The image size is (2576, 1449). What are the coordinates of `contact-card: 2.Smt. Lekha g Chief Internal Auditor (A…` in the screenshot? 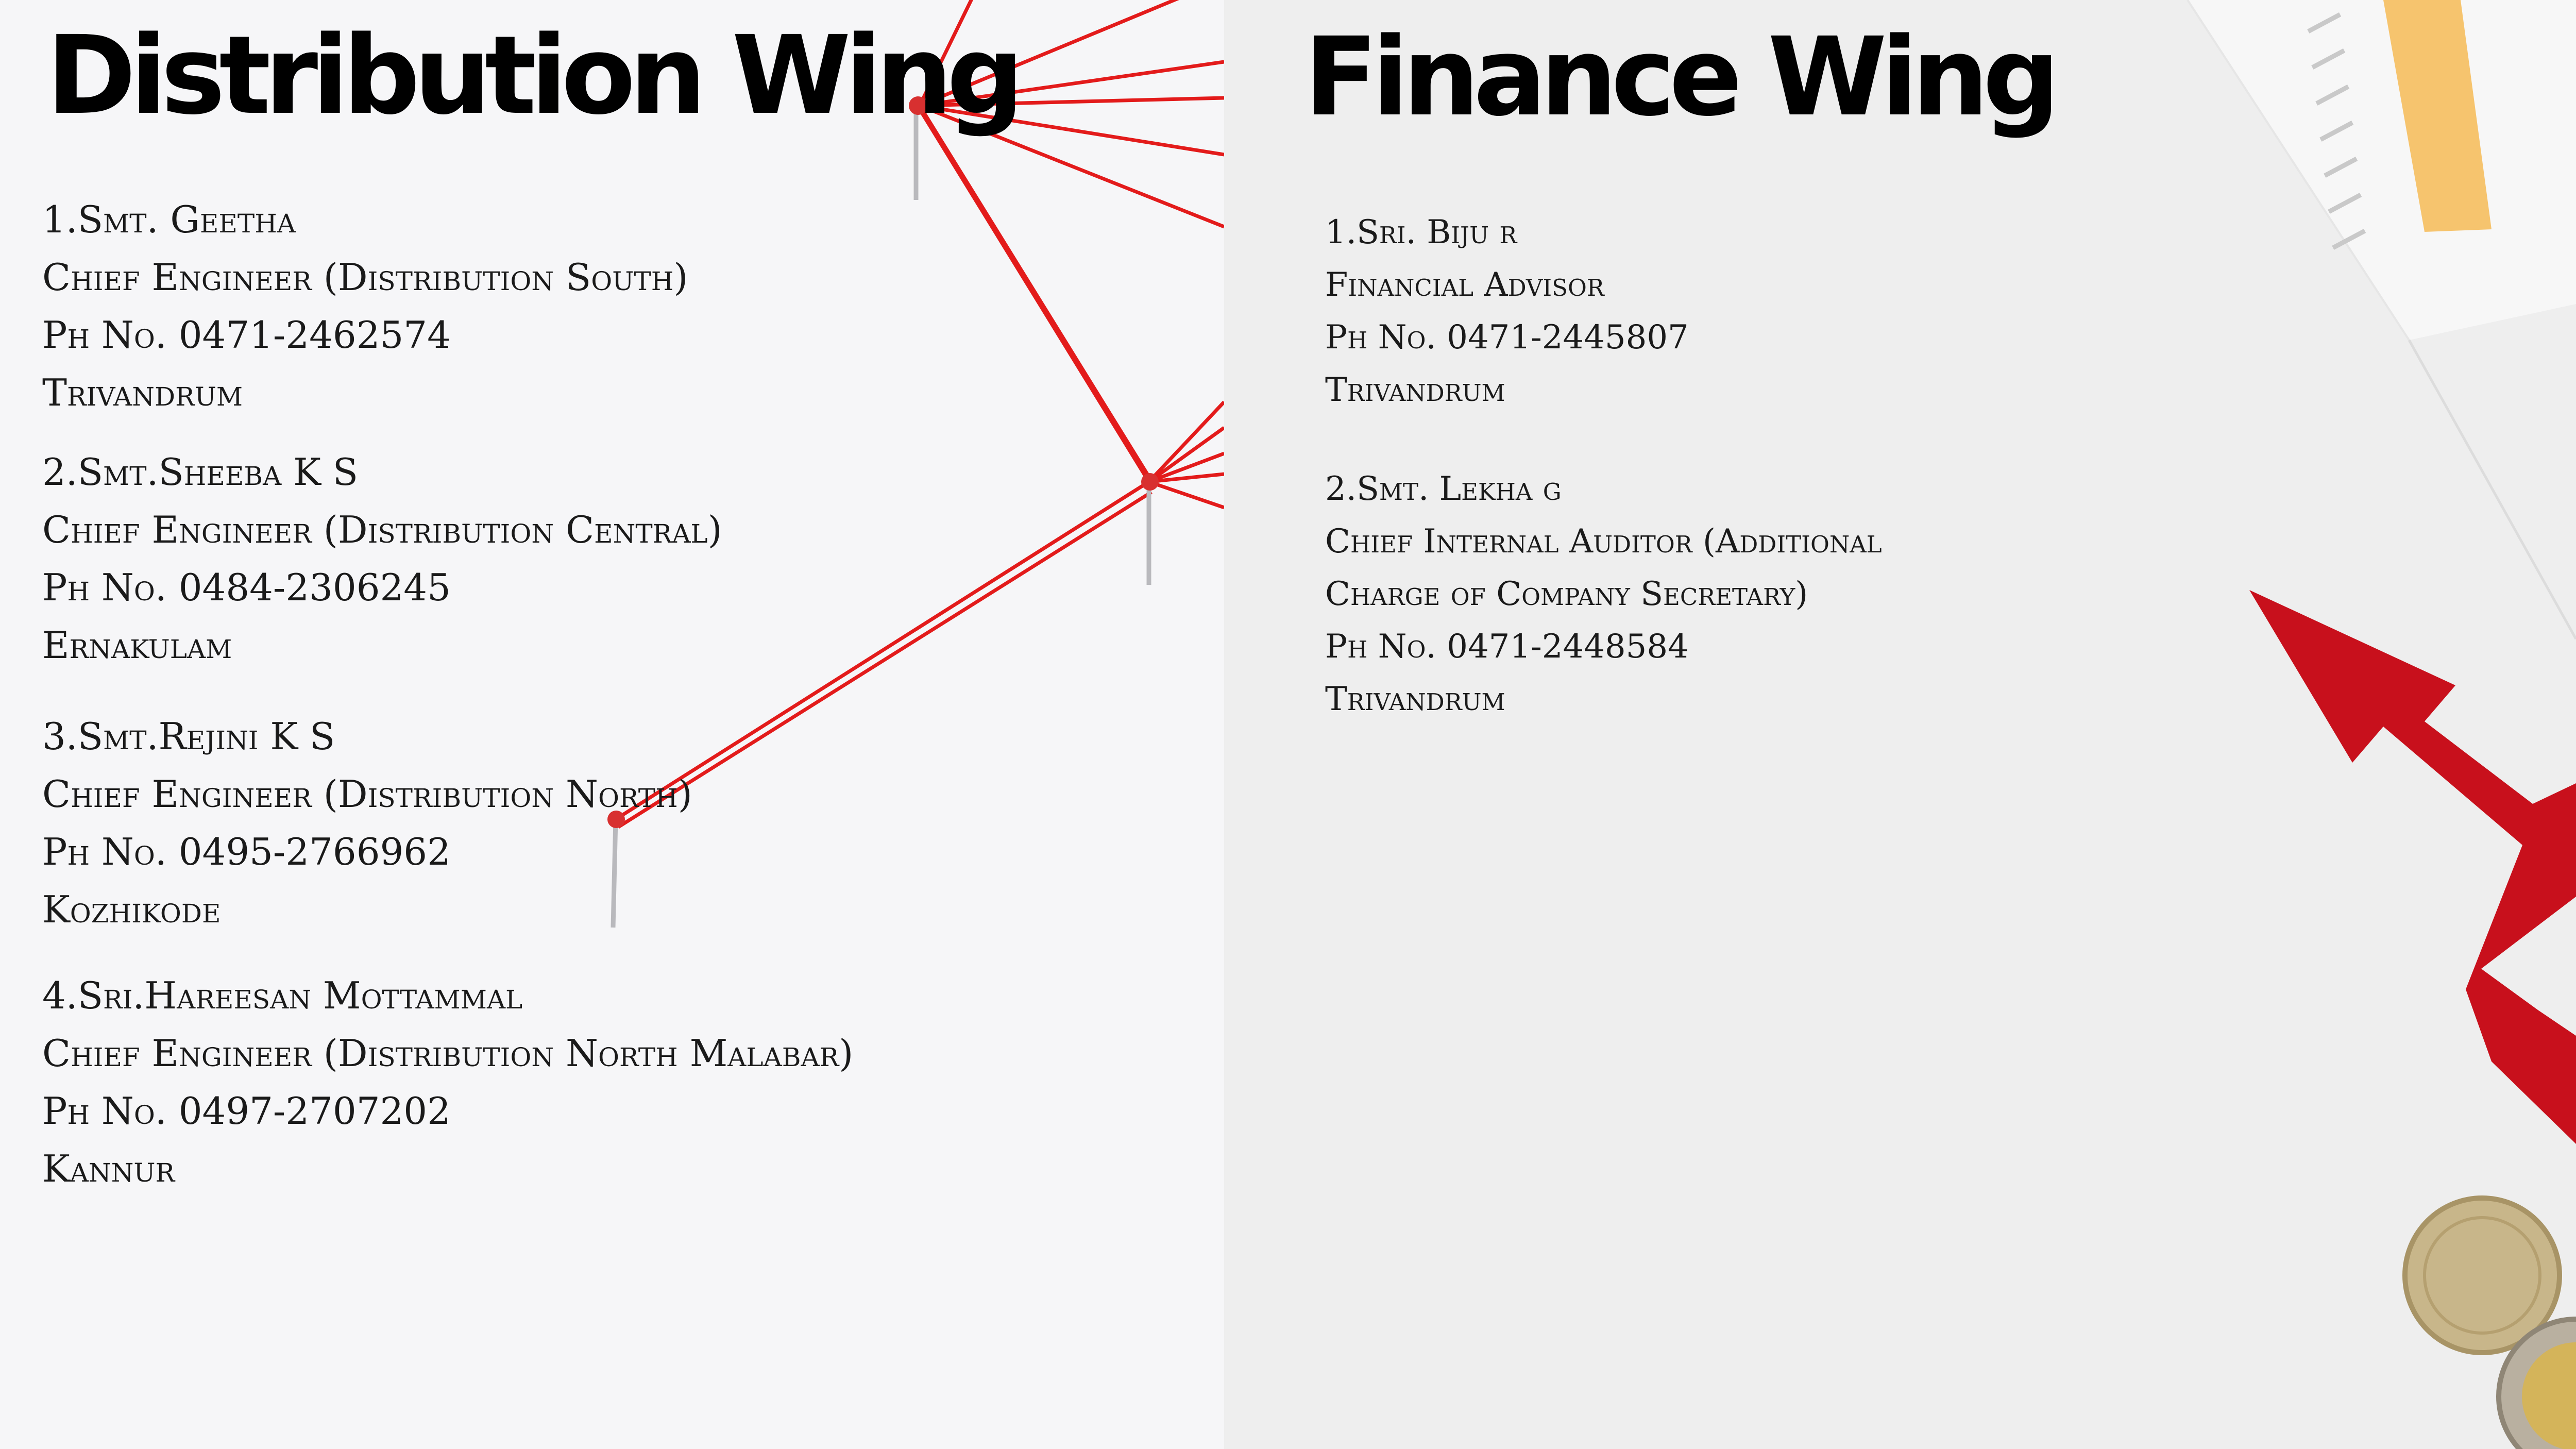 It's located at (1603, 594).